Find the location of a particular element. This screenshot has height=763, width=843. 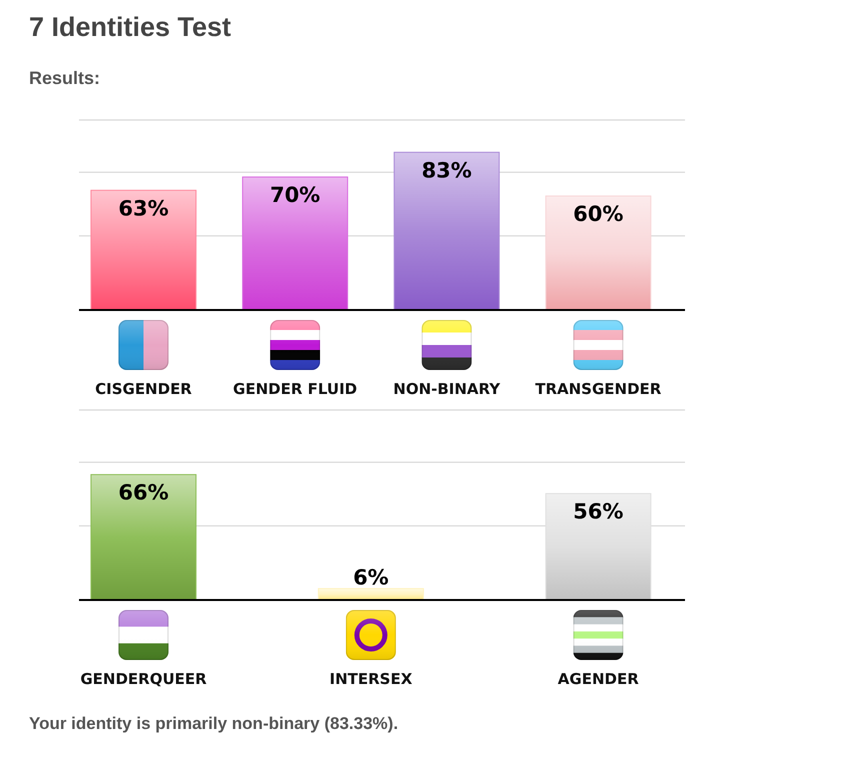

data-label: 70% is located at coordinates (295, 195).